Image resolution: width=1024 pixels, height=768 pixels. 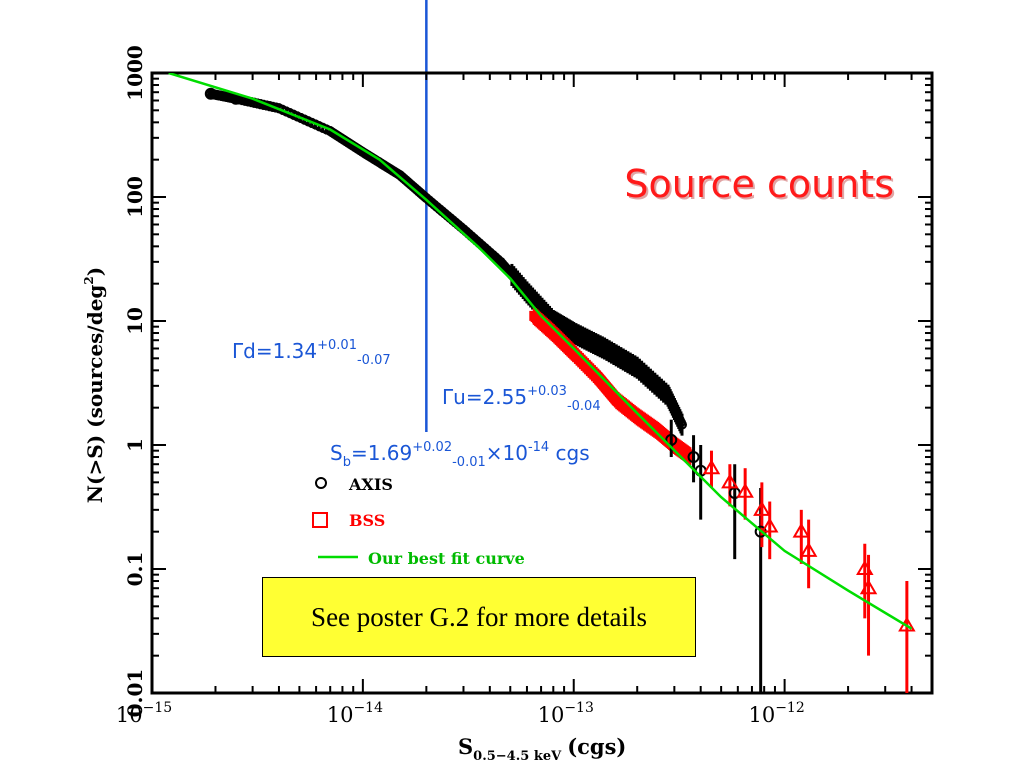 What do you see at coordinates (469, 462) in the screenshot?
I see `sb-sub: -0.01` at bounding box center [469, 462].